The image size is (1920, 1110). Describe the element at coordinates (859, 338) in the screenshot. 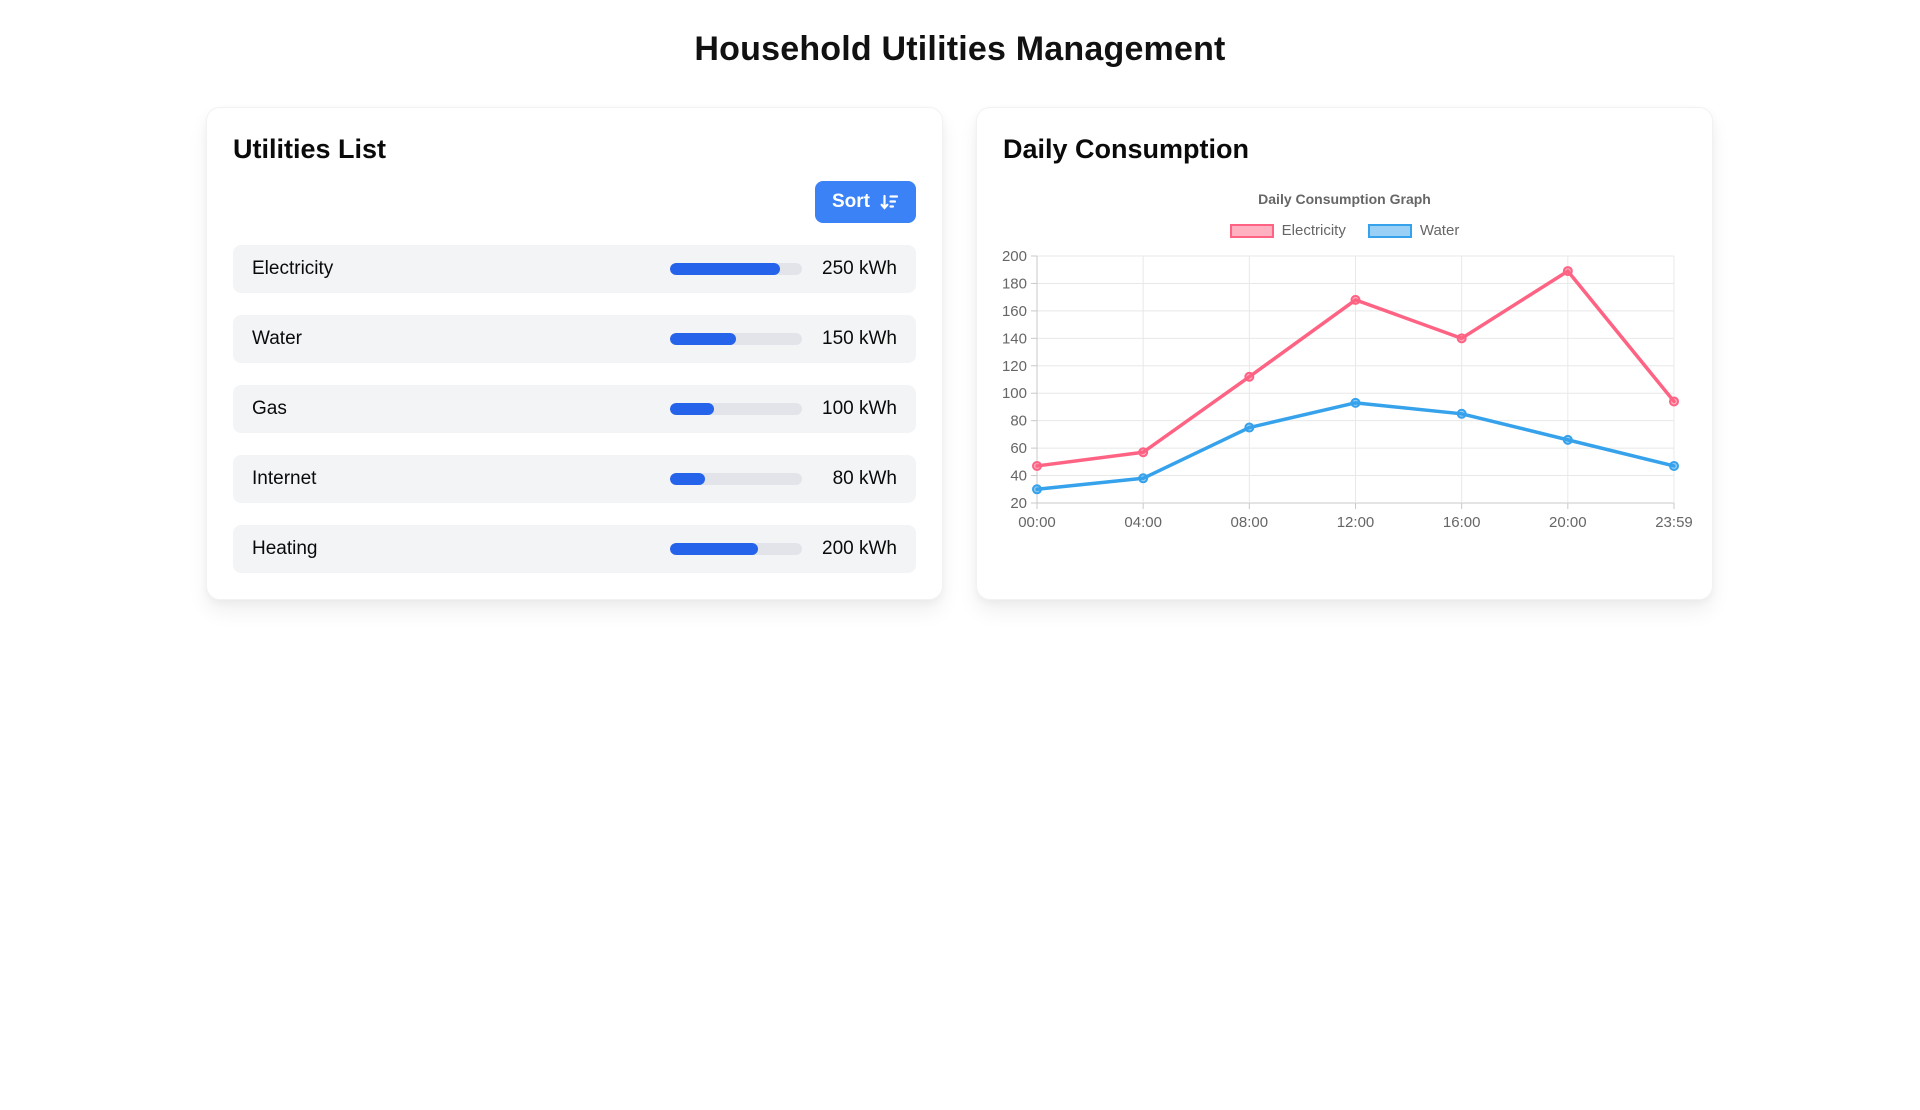

I see `usage-value: 150 kWh` at that location.